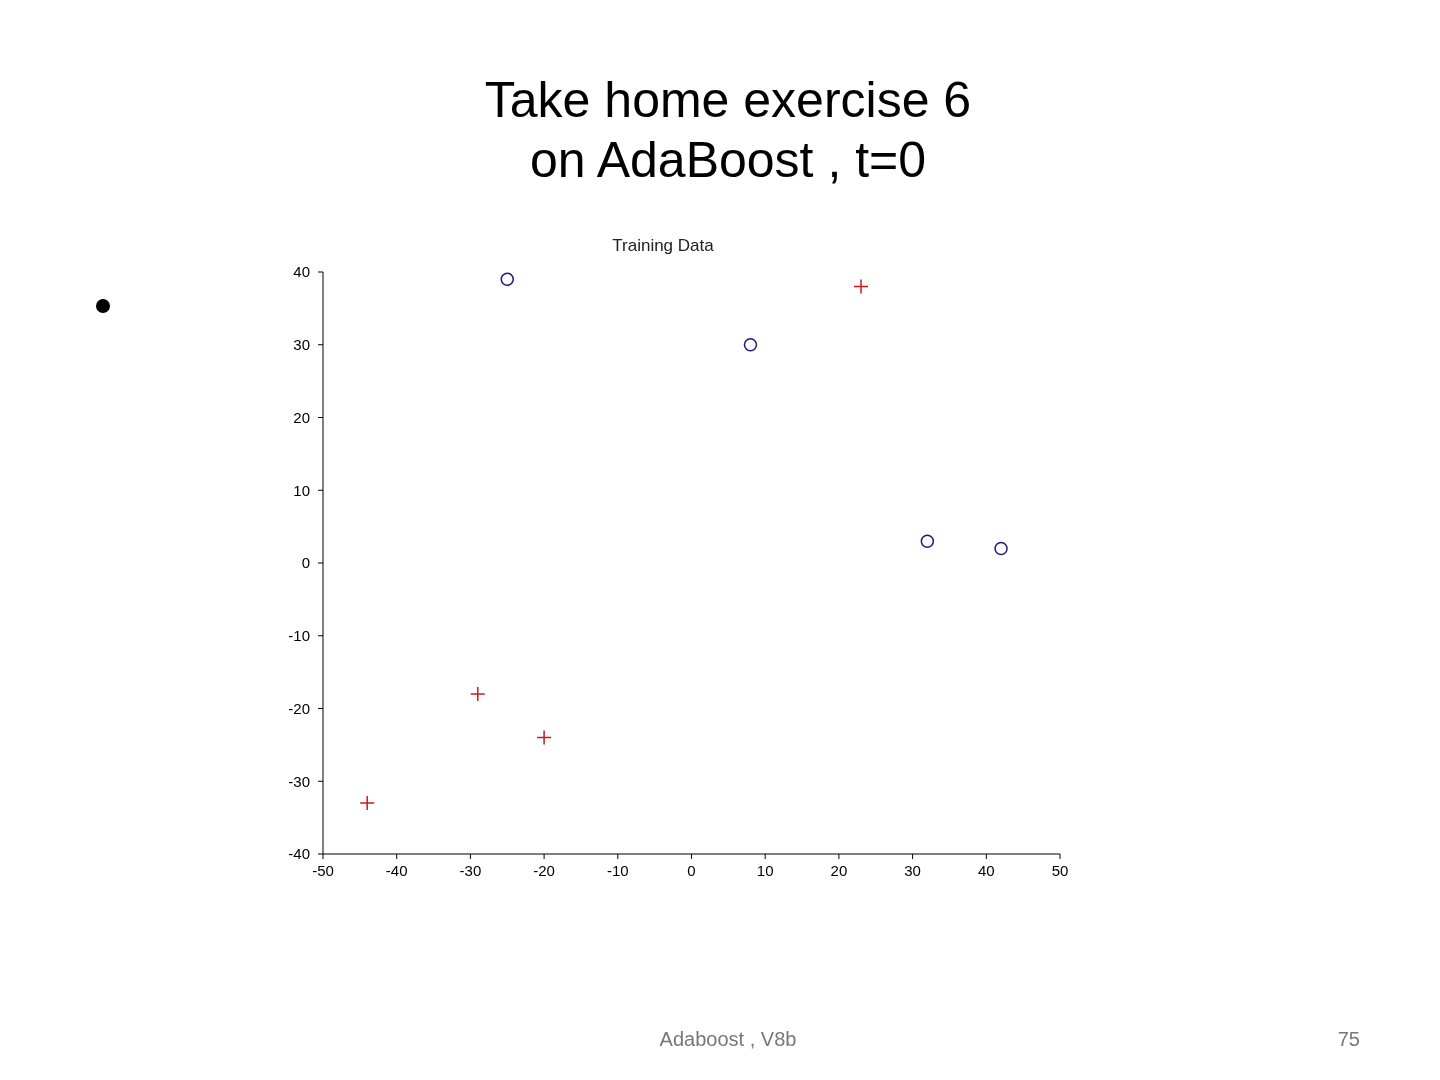 This screenshot has width=1440, height=1080. I want to click on text: 75, so click(1348, 1039).